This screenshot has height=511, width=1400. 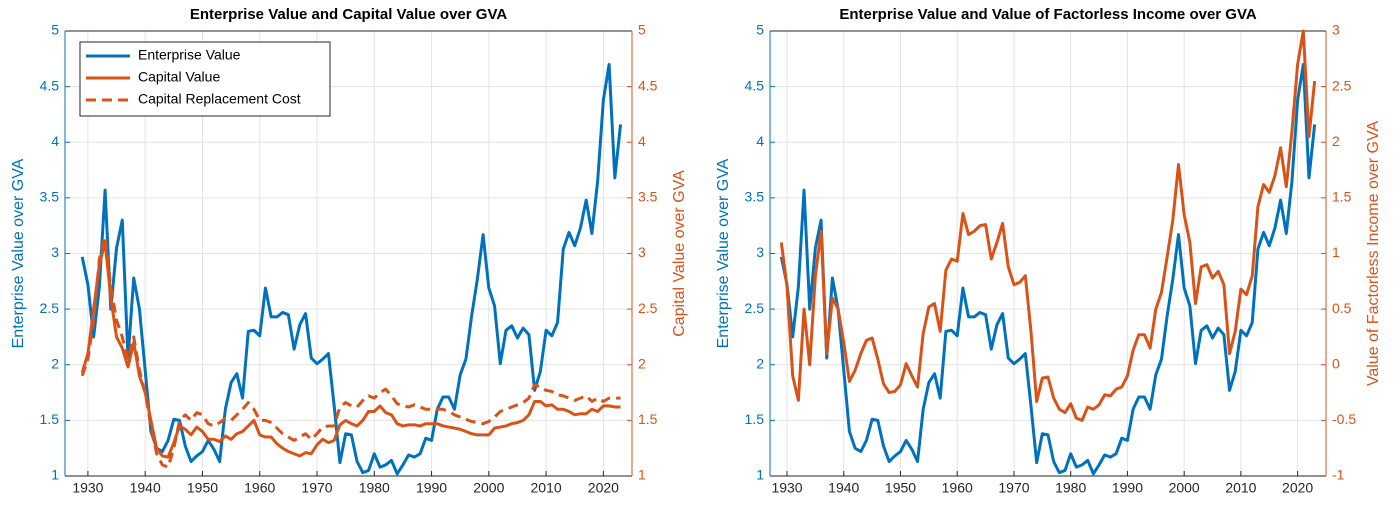 I want to click on y2-tick-label: 4.5, so click(x=648, y=85).